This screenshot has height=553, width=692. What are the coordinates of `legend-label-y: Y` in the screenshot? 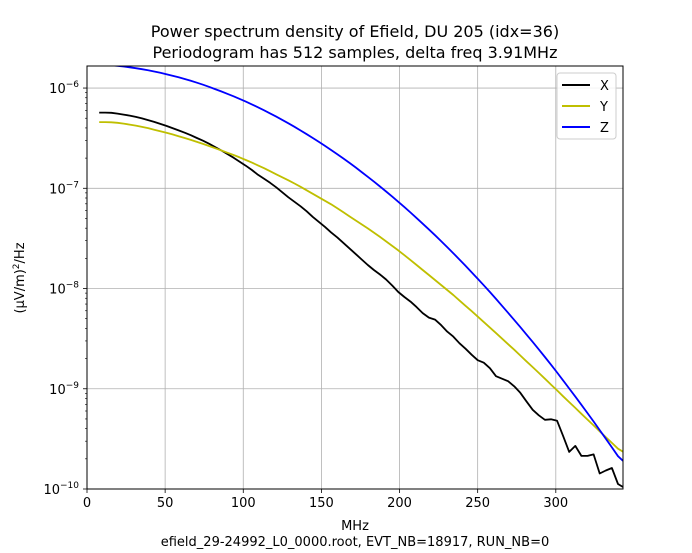 It's located at (603, 107).